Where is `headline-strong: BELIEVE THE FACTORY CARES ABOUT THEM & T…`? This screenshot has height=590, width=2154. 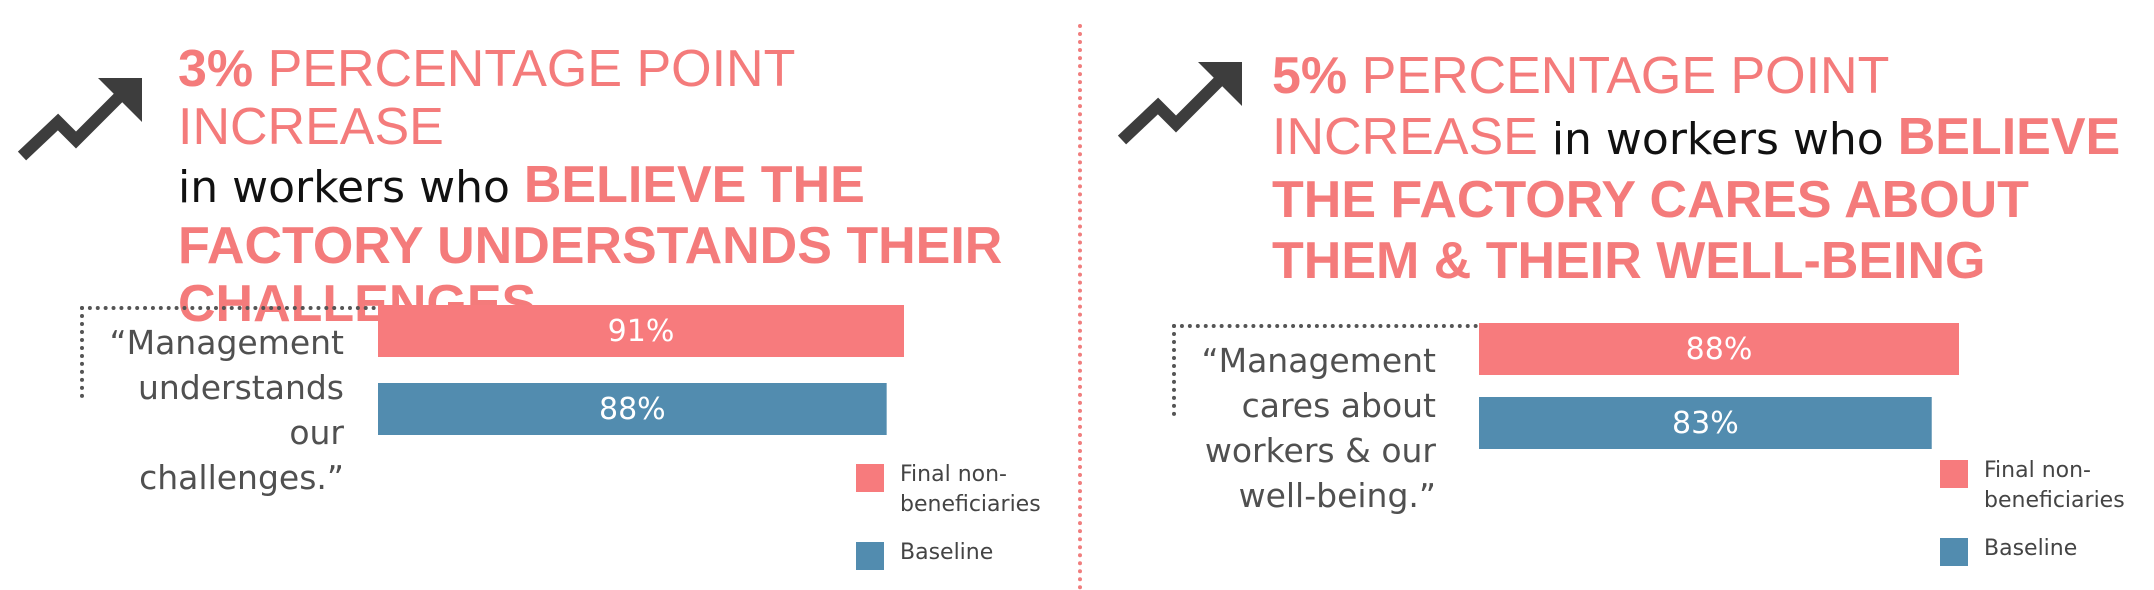
headline-strong: BELIEVE THE FACTORY CARES ABOUT THEM & T… is located at coordinates (1696, 199).